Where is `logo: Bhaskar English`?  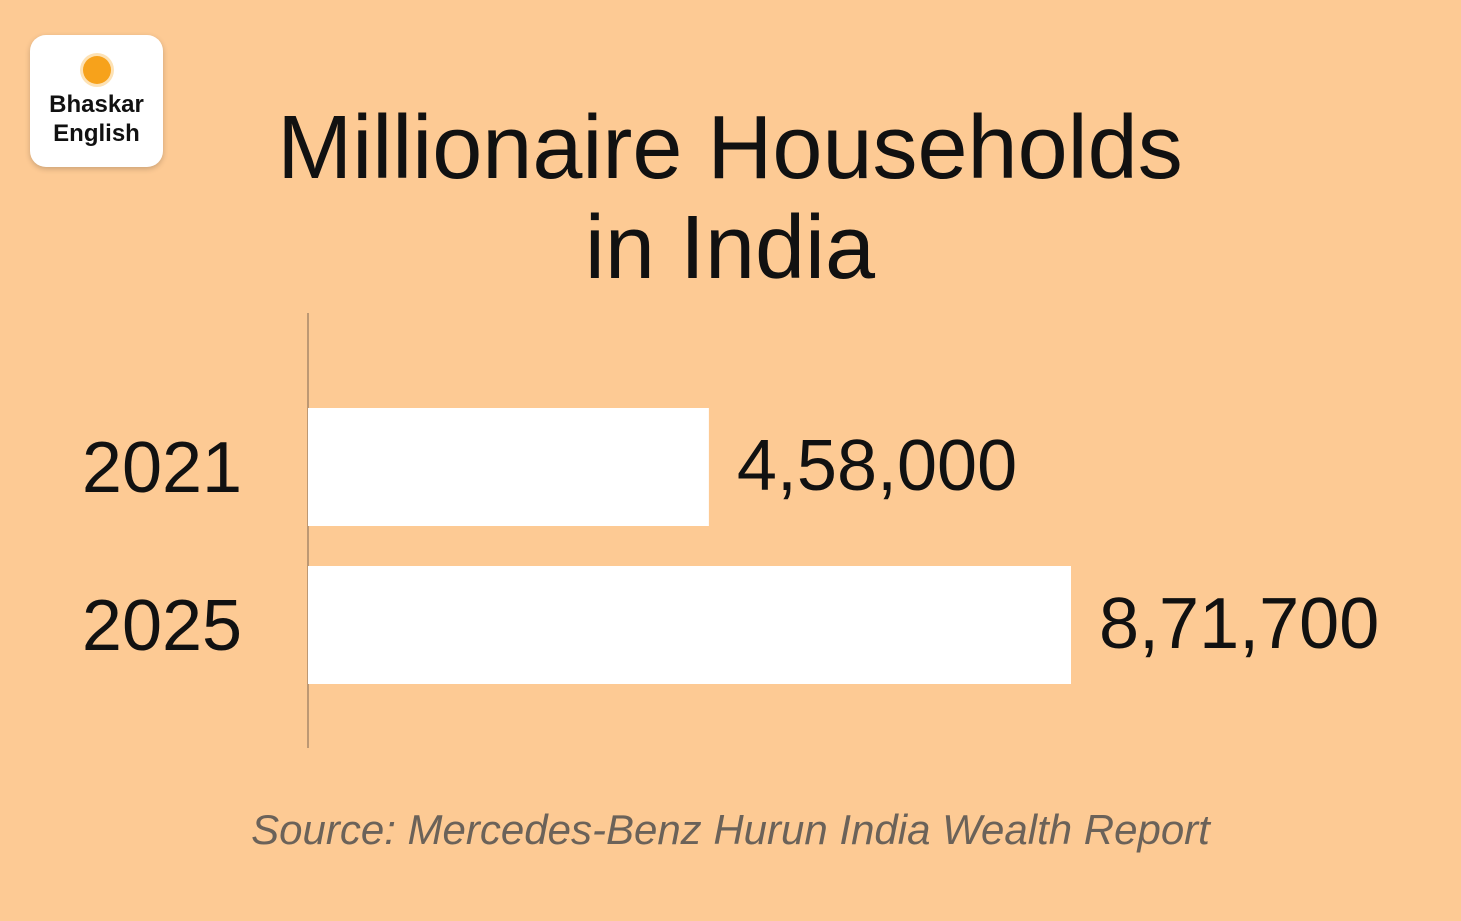 logo: Bhaskar English is located at coordinates (96, 101).